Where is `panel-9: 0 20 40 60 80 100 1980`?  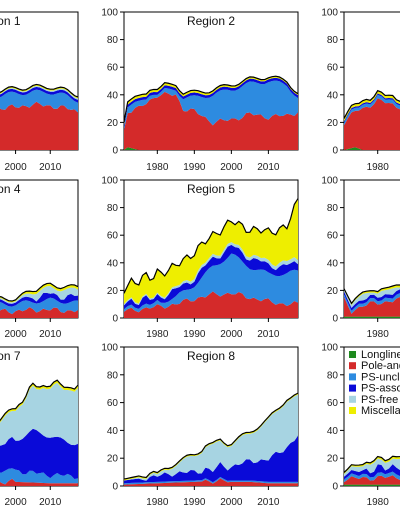
panel-9: 0 20 40 60 80 100 1980 is located at coordinates (360, 425).